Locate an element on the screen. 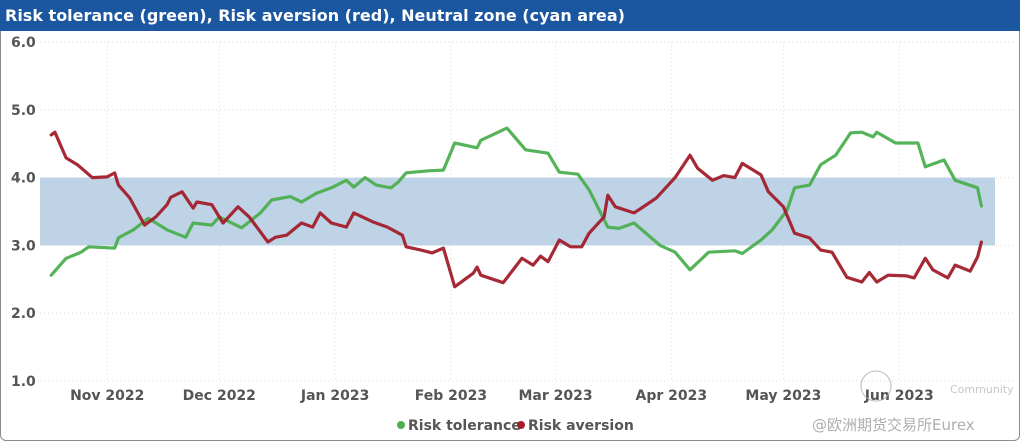  watermark: Community @欧洲期货交易所Eurex is located at coordinates (913, 402).